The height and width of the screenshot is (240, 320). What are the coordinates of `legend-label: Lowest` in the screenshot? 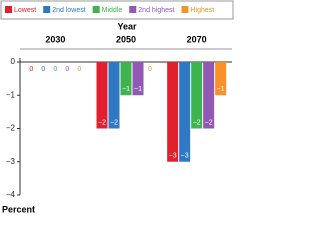 It's located at (25, 10).